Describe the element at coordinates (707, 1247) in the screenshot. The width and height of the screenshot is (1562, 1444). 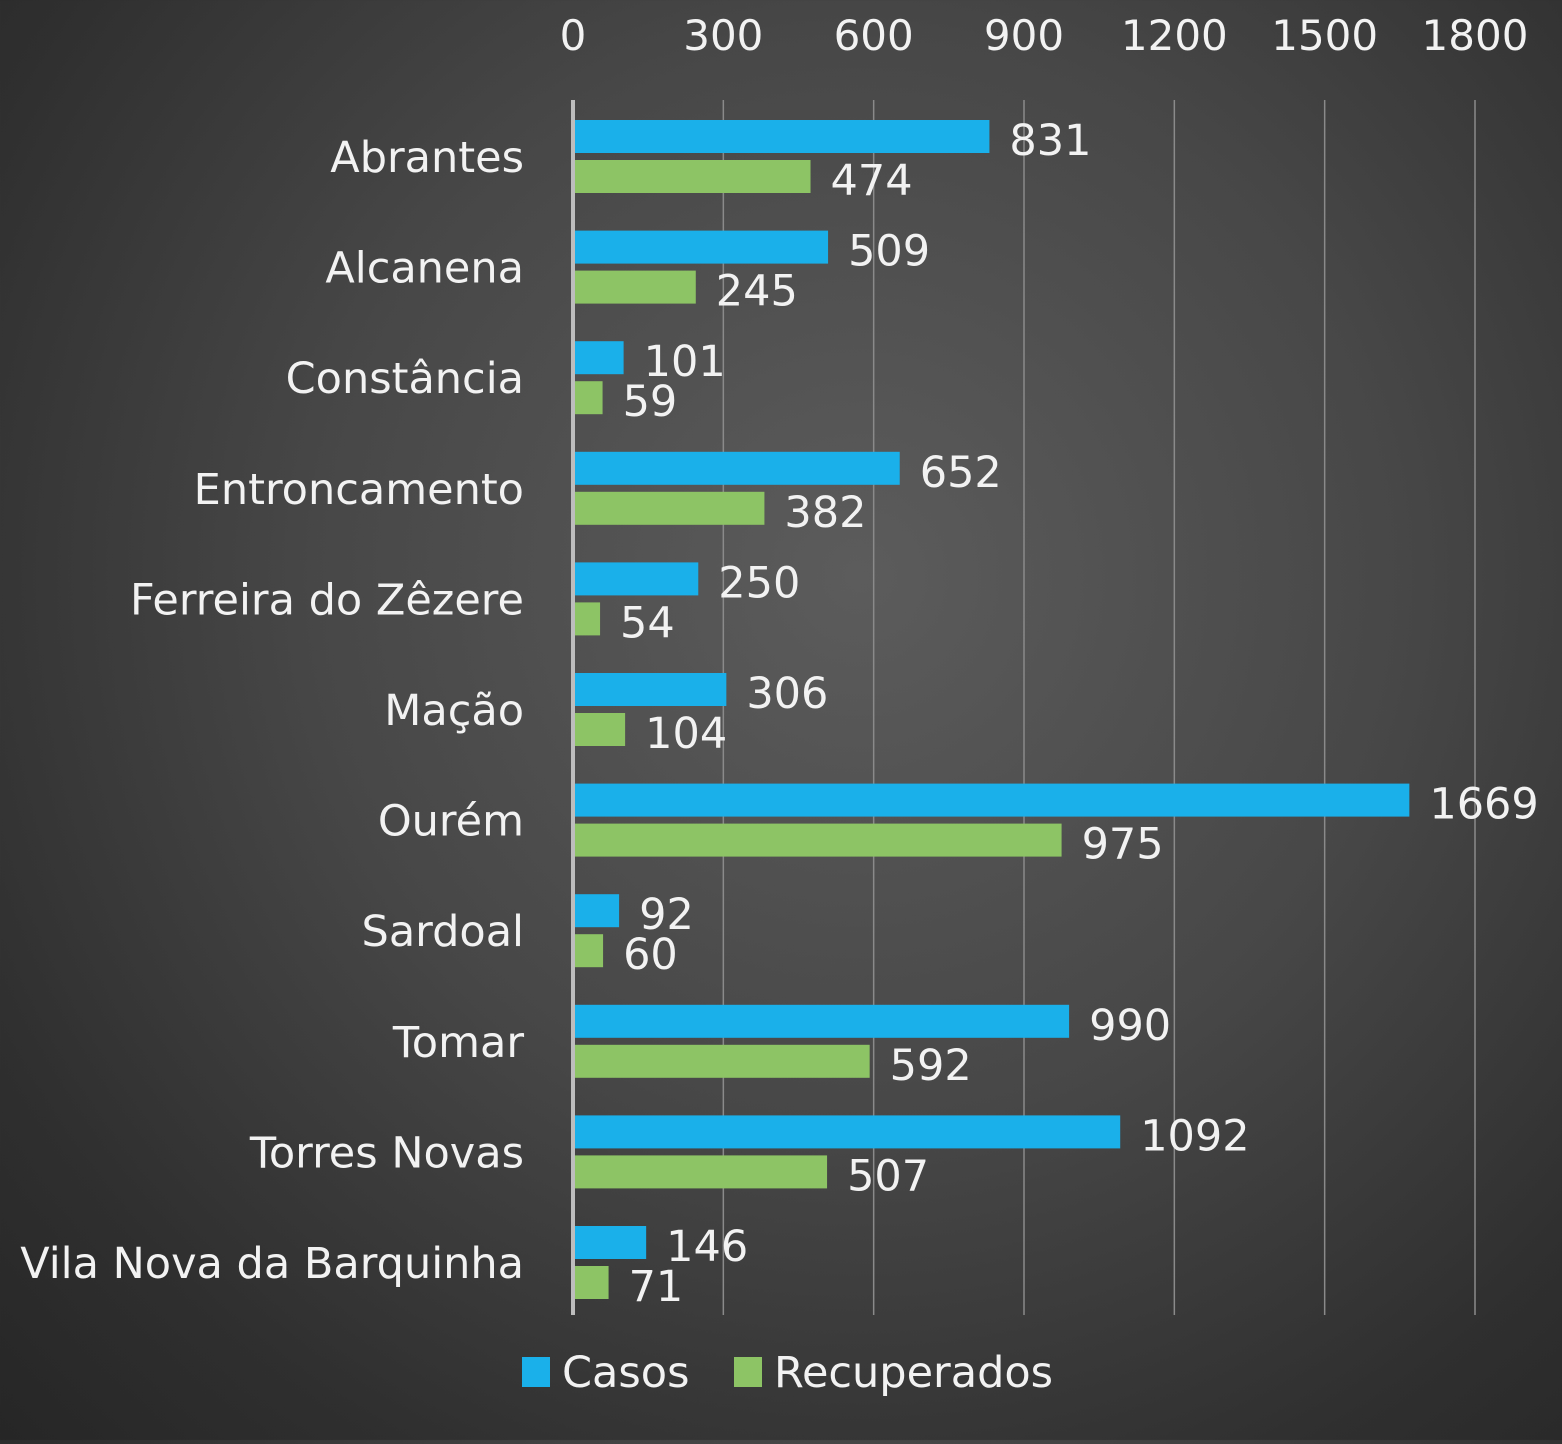
I see `data-label-casos: 146` at that location.